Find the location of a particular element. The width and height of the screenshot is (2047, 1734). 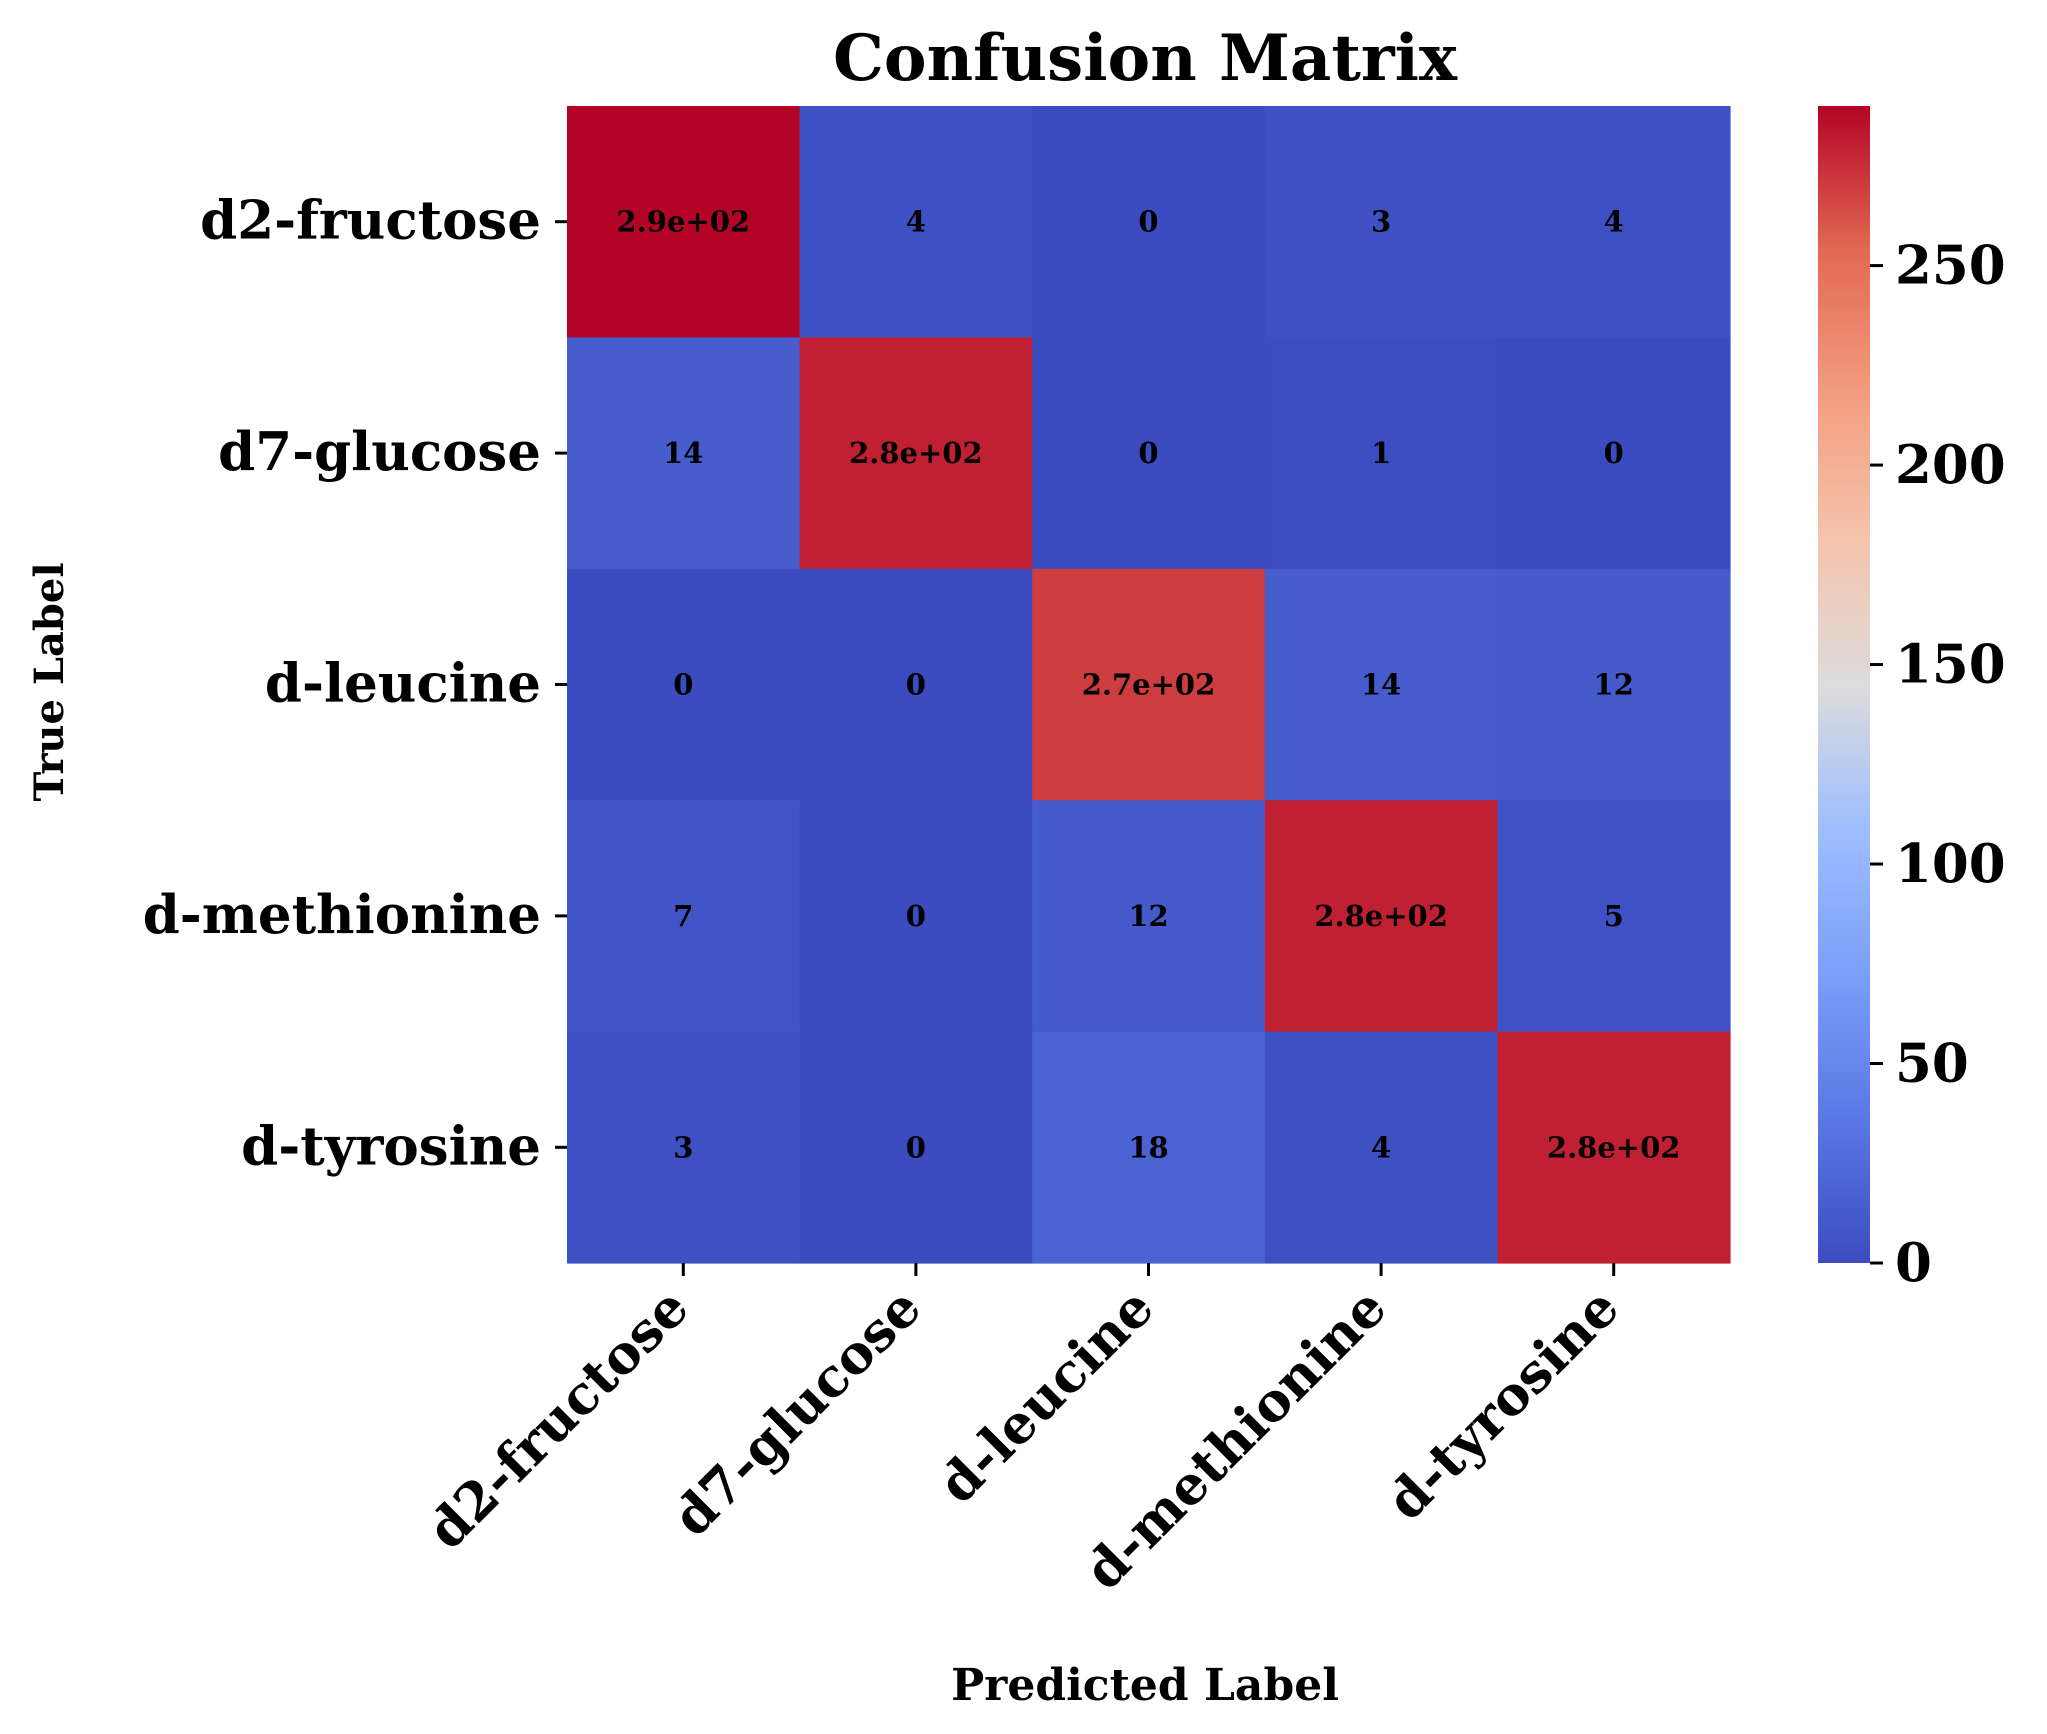

cell-value-label: 1 is located at coordinates (1381, 453).